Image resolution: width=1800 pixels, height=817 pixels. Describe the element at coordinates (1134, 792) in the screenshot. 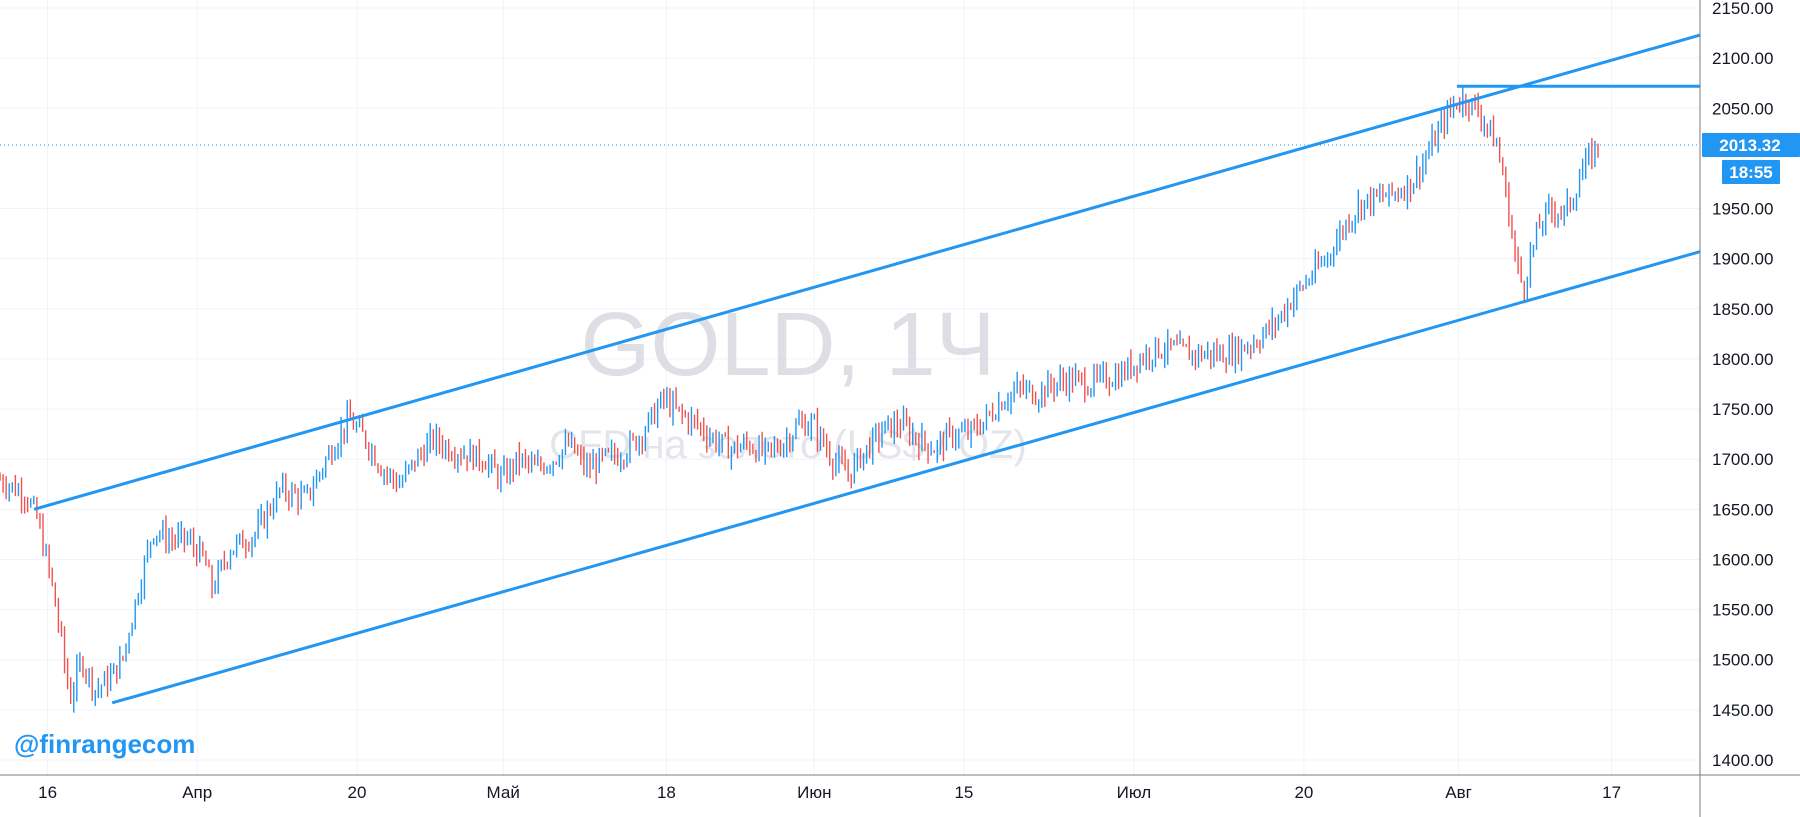

I see `x-tick-label: Июл` at that location.